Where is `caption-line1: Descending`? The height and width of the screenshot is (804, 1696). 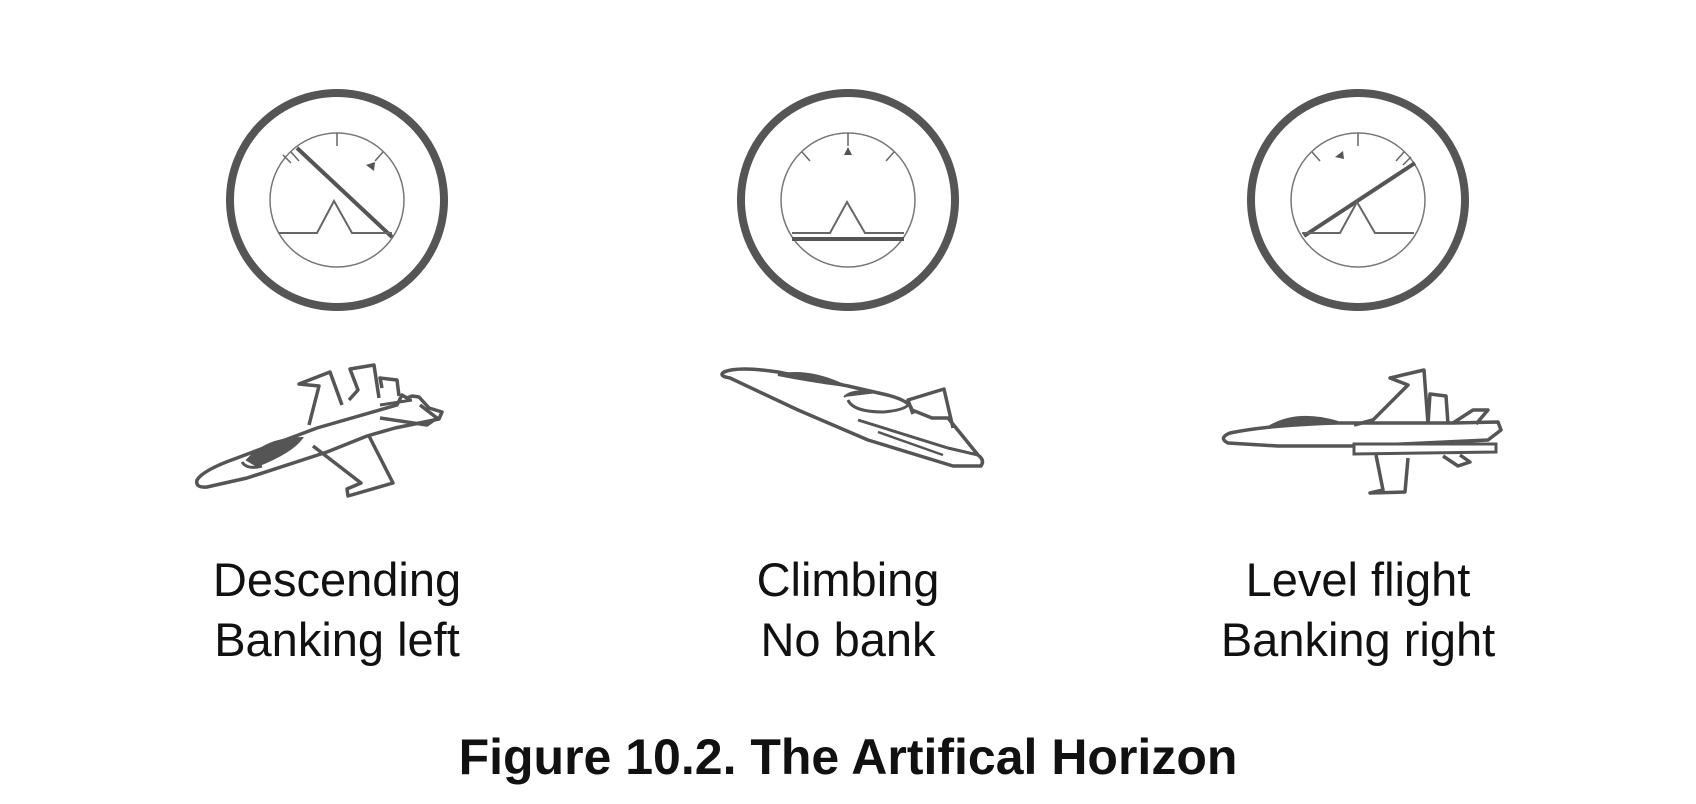
caption-line1: Descending is located at coordinates (337, 579).